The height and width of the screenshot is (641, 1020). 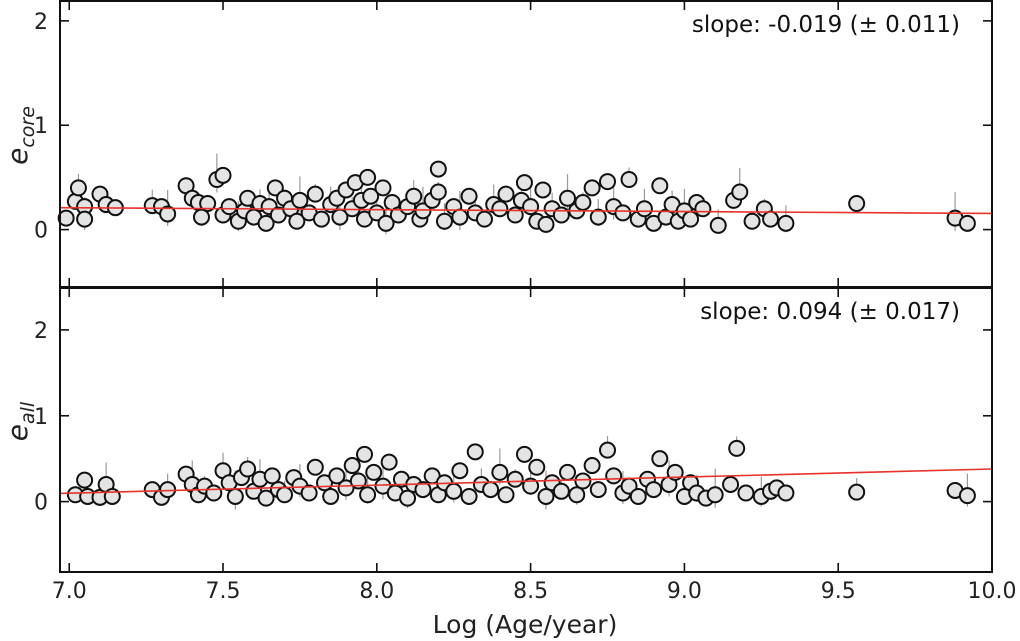 I want to click on y-tick-label: 0, so click(x=41, y=503).